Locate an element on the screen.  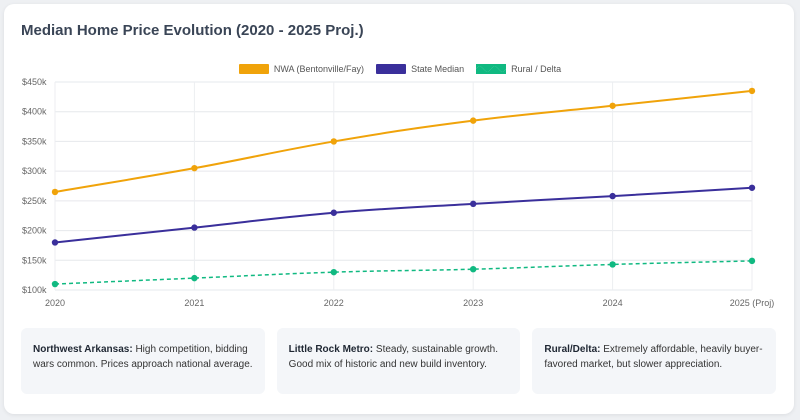
legend-swatch-nwa is located at coordinates (253, 69).